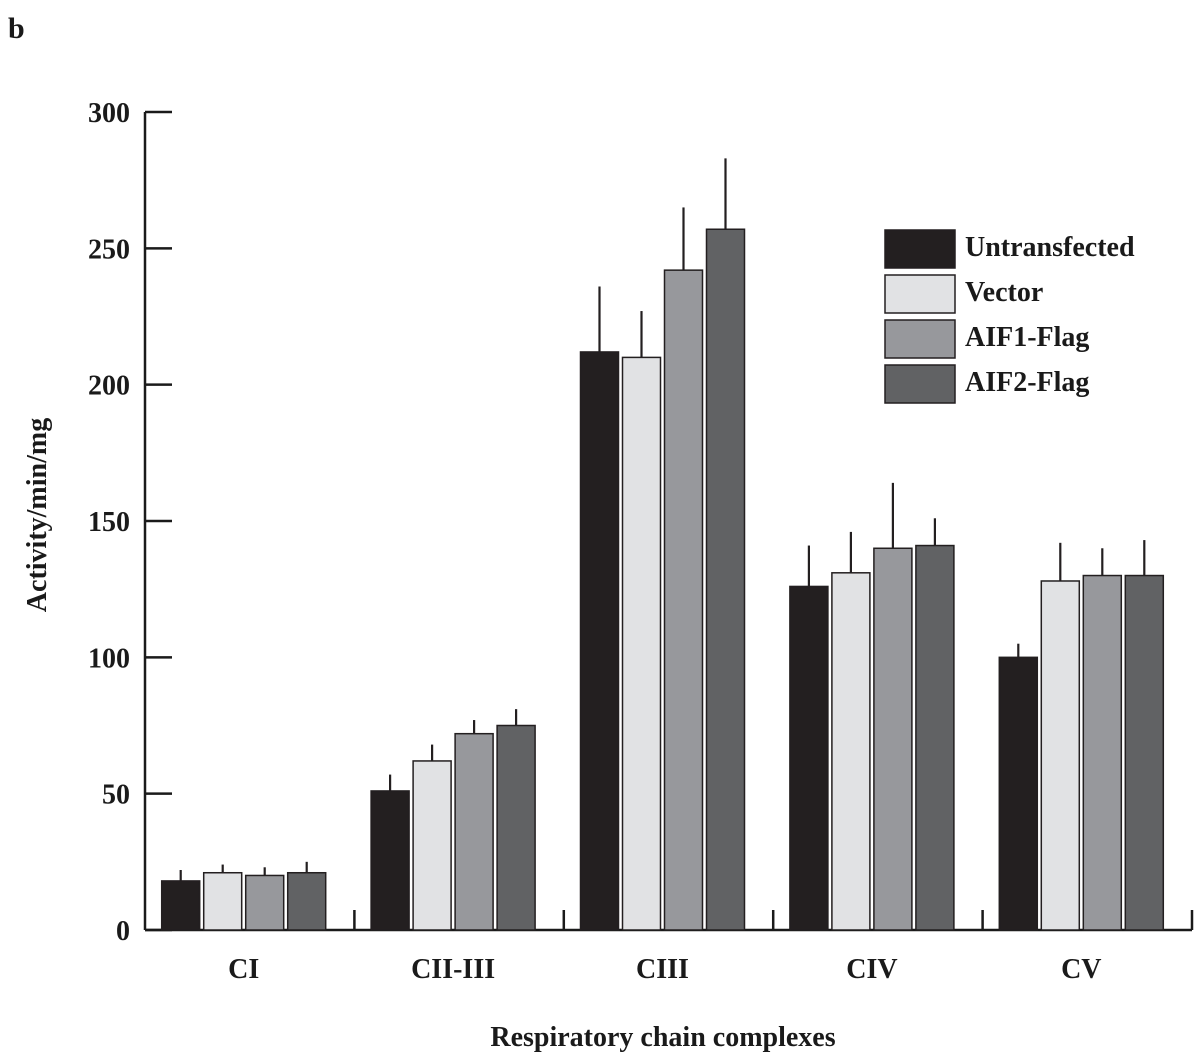 The image size is (1196, 1055). What do you see at coordinates (37, 515) in the screenshot?
I see `y-axis-title: Activity/min/mg` at bounding box center [37, 515].